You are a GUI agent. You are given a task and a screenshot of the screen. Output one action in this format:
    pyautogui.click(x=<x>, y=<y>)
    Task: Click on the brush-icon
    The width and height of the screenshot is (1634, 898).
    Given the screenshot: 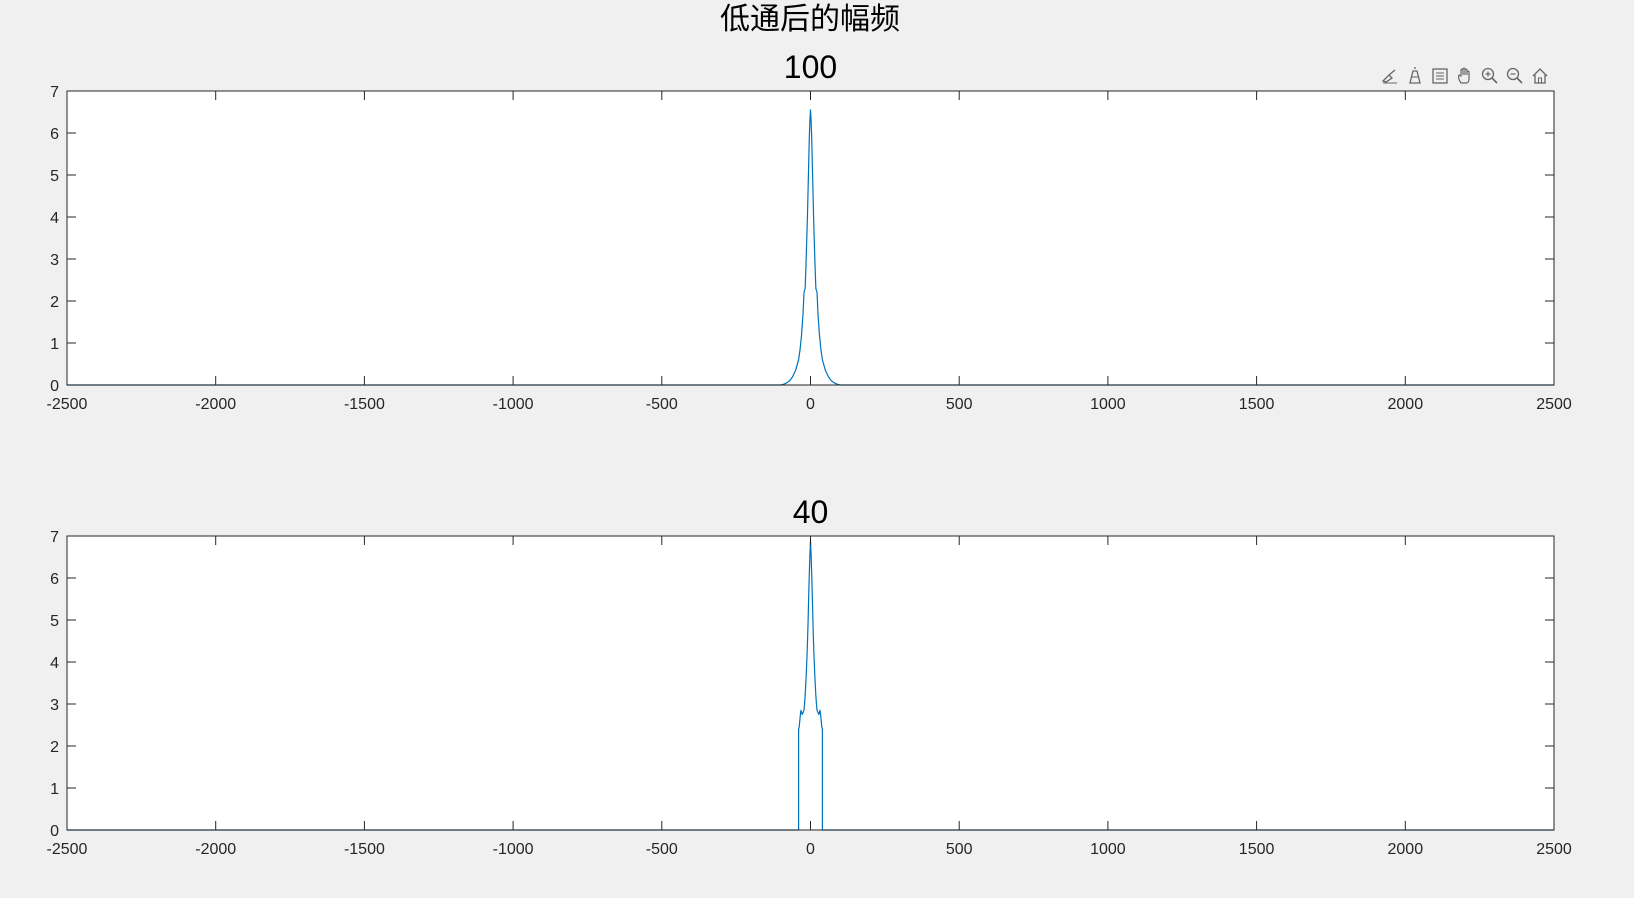 What is the action you would take?
    pyautogui.click(x=1389, y=76)
    